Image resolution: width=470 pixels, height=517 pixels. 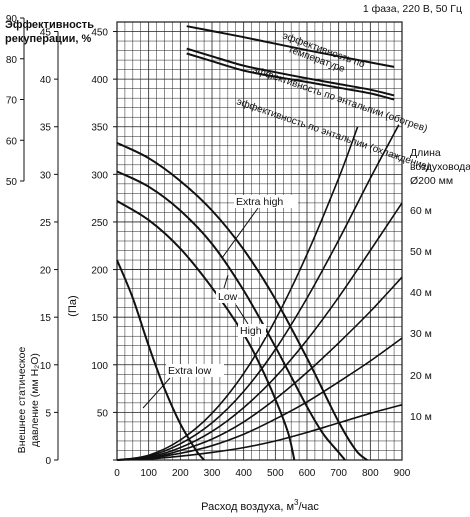 What do you see at coordinates (180, 473) in the screenshot?
I see `x-tick-label: 200` at bounding box center [180, 473].